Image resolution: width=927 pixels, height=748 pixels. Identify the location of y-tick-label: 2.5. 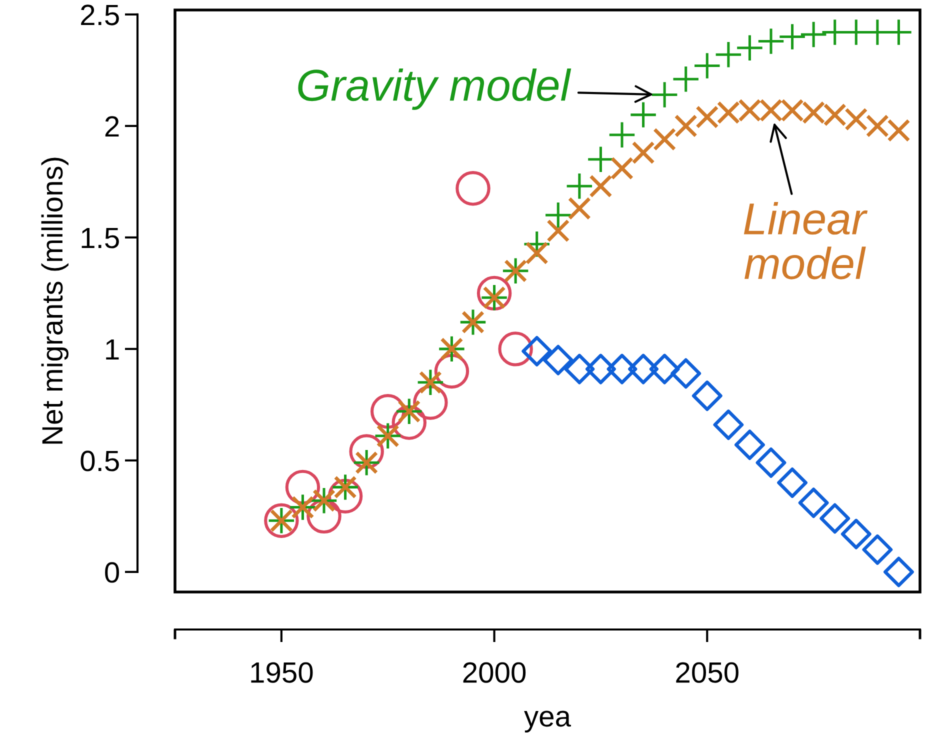
(100, 15).